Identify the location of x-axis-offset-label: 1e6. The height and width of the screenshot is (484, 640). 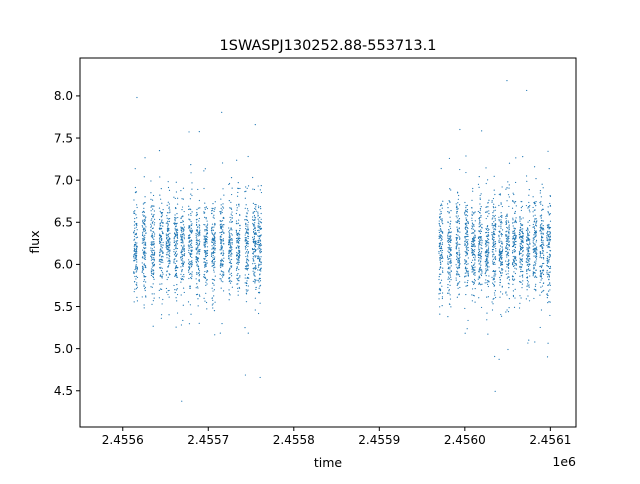
(564, 461).